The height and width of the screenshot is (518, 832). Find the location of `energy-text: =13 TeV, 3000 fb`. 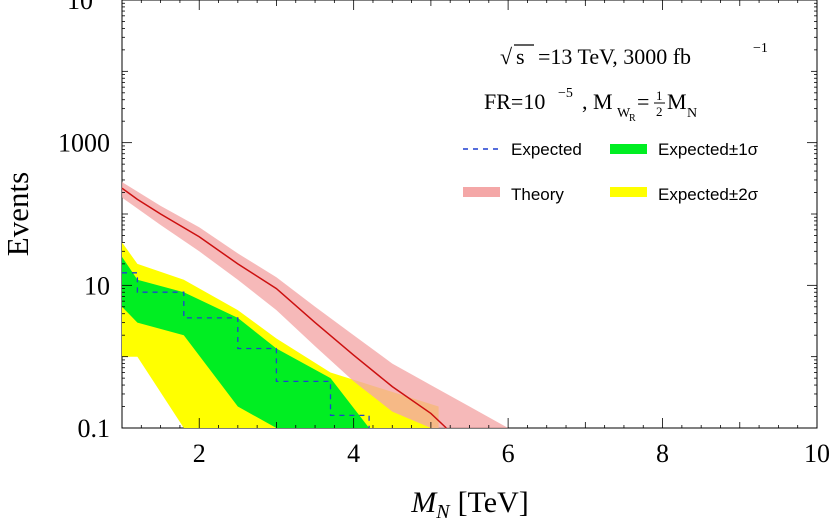

energy-text: =13 TeV, 3000 fb is located at coordinates (614, 56).